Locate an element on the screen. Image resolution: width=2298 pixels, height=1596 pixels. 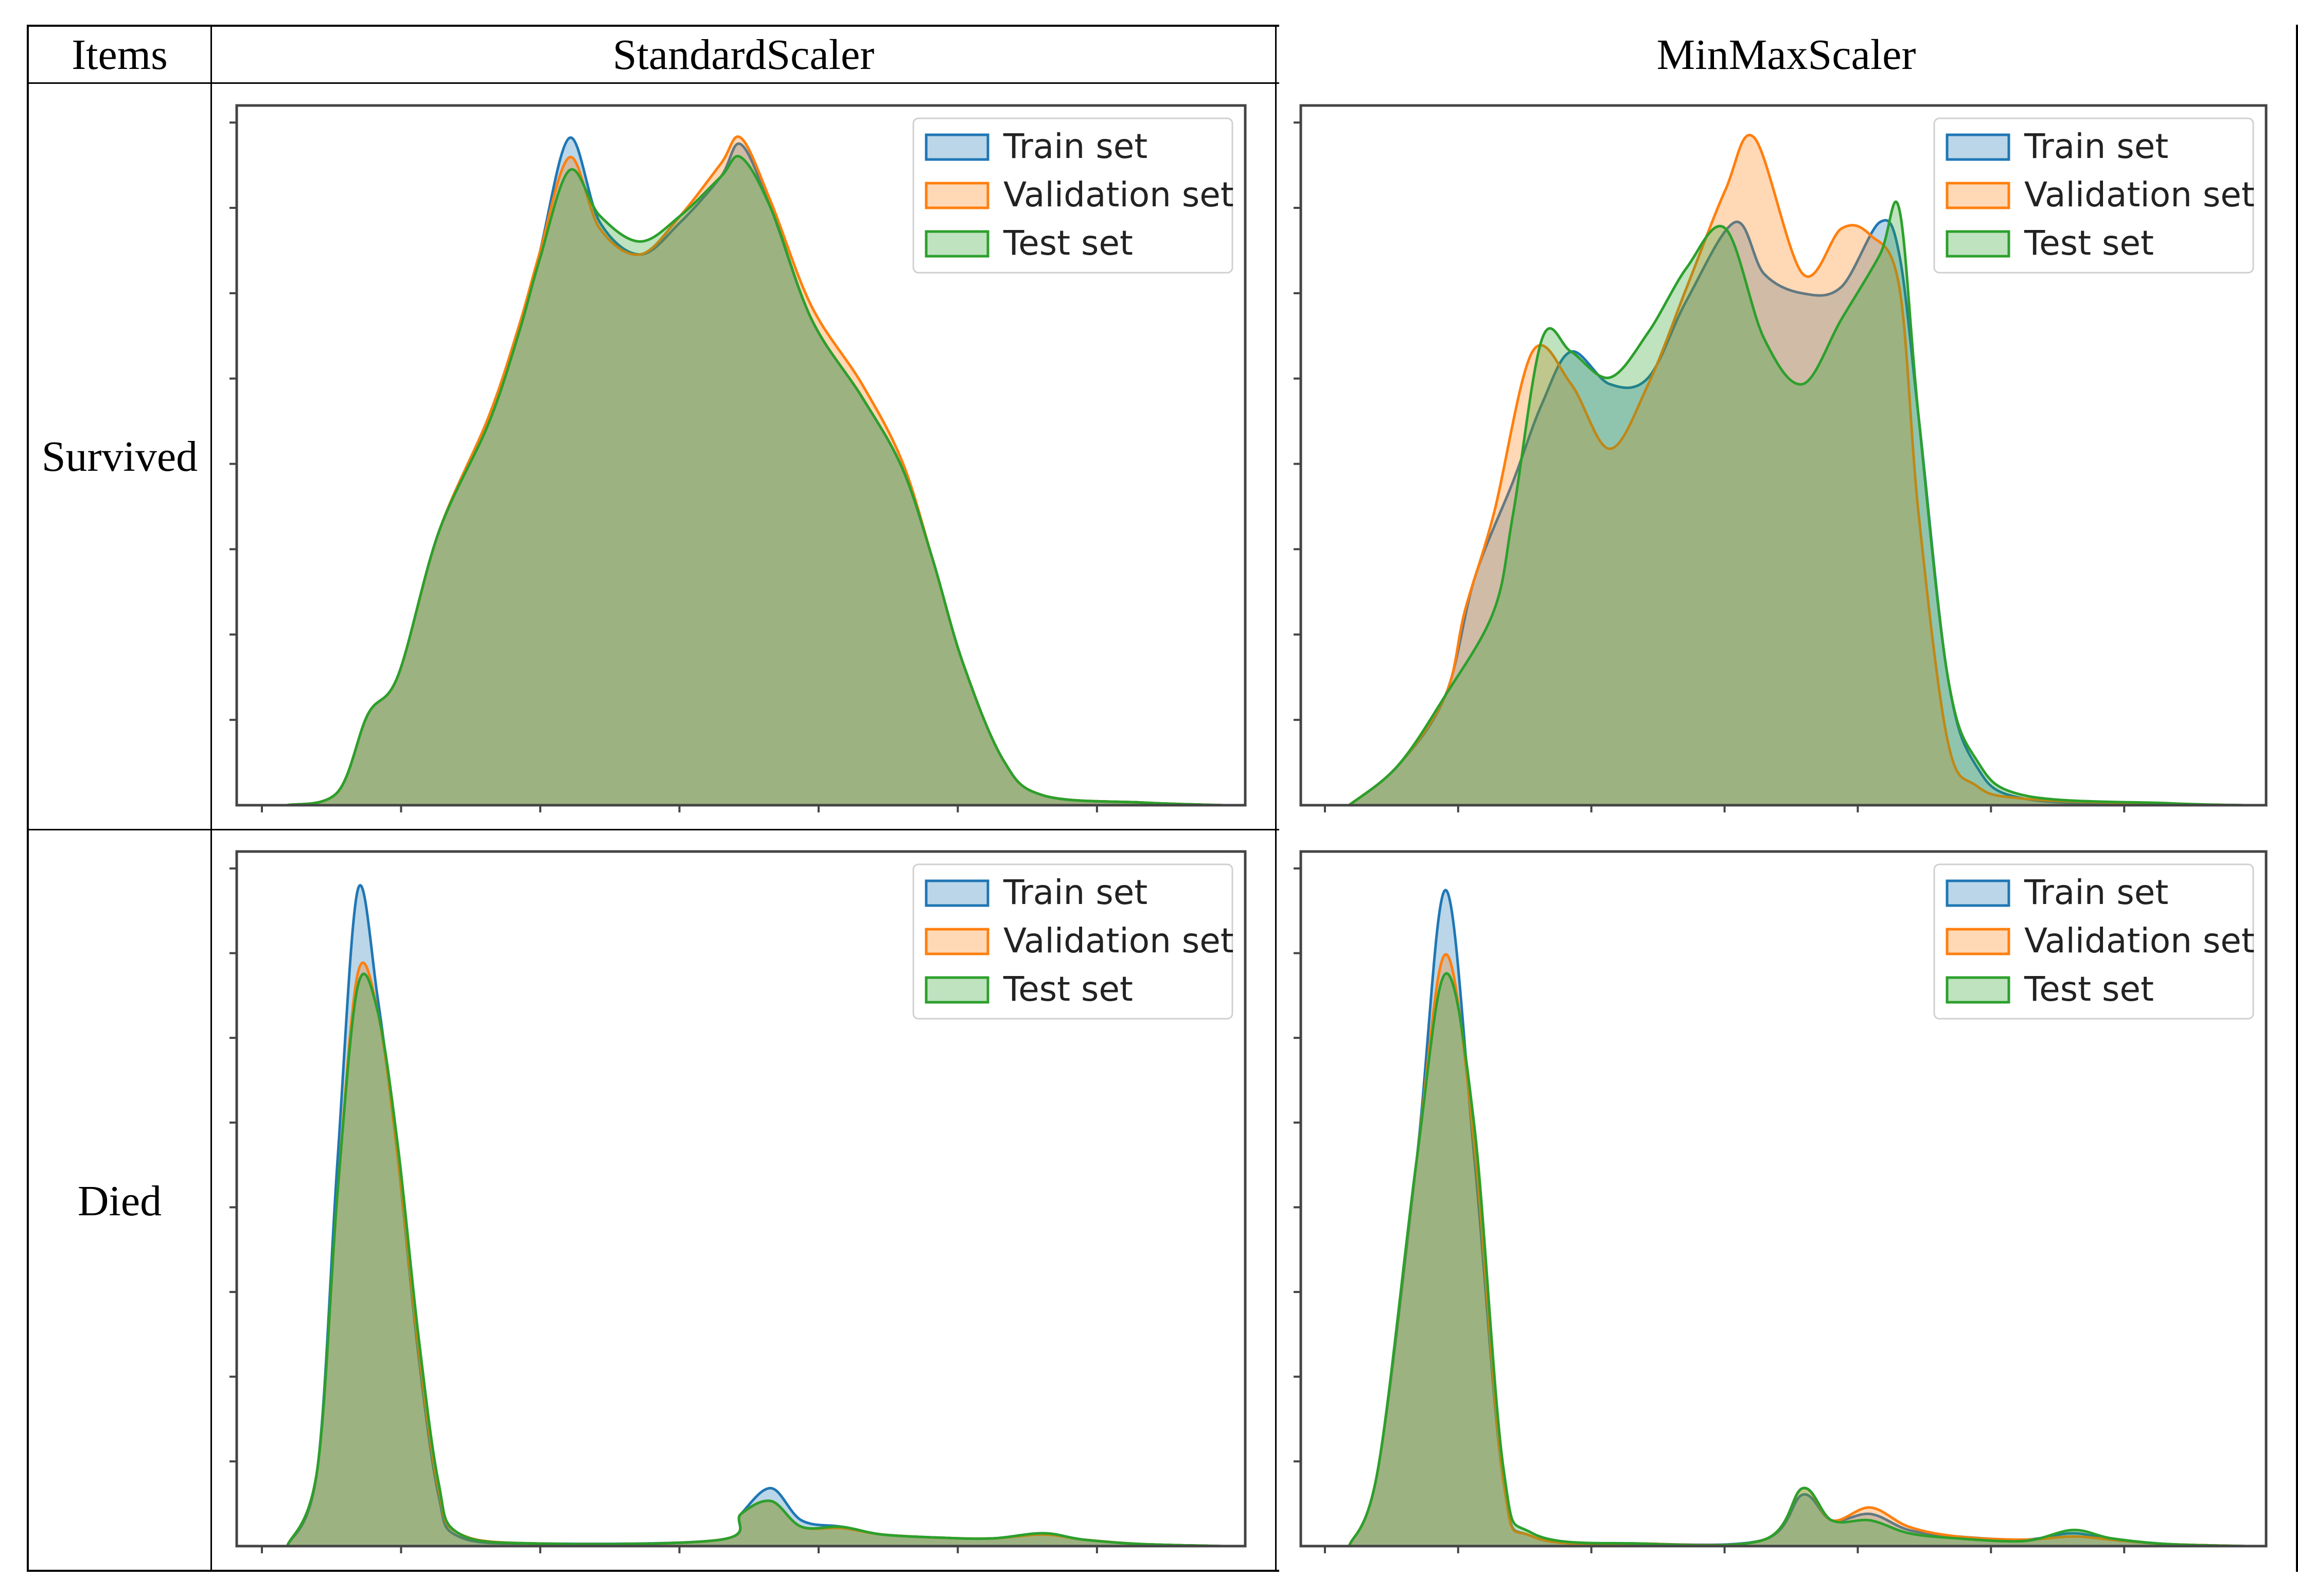
table-border-top is located at coordinates (653, 26).